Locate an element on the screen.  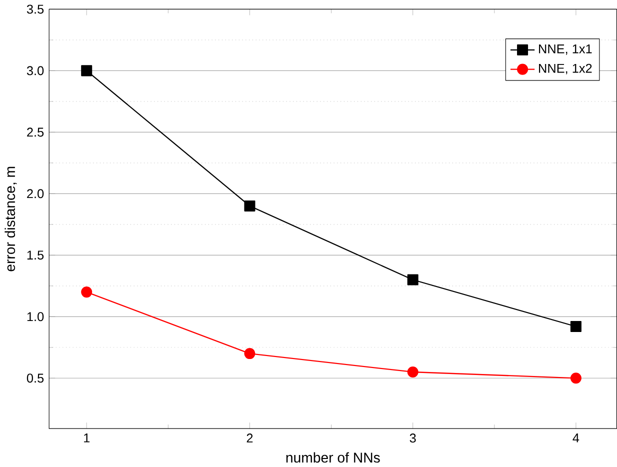
y-tick-label: 2.0 is located at coordinates (35, 193).